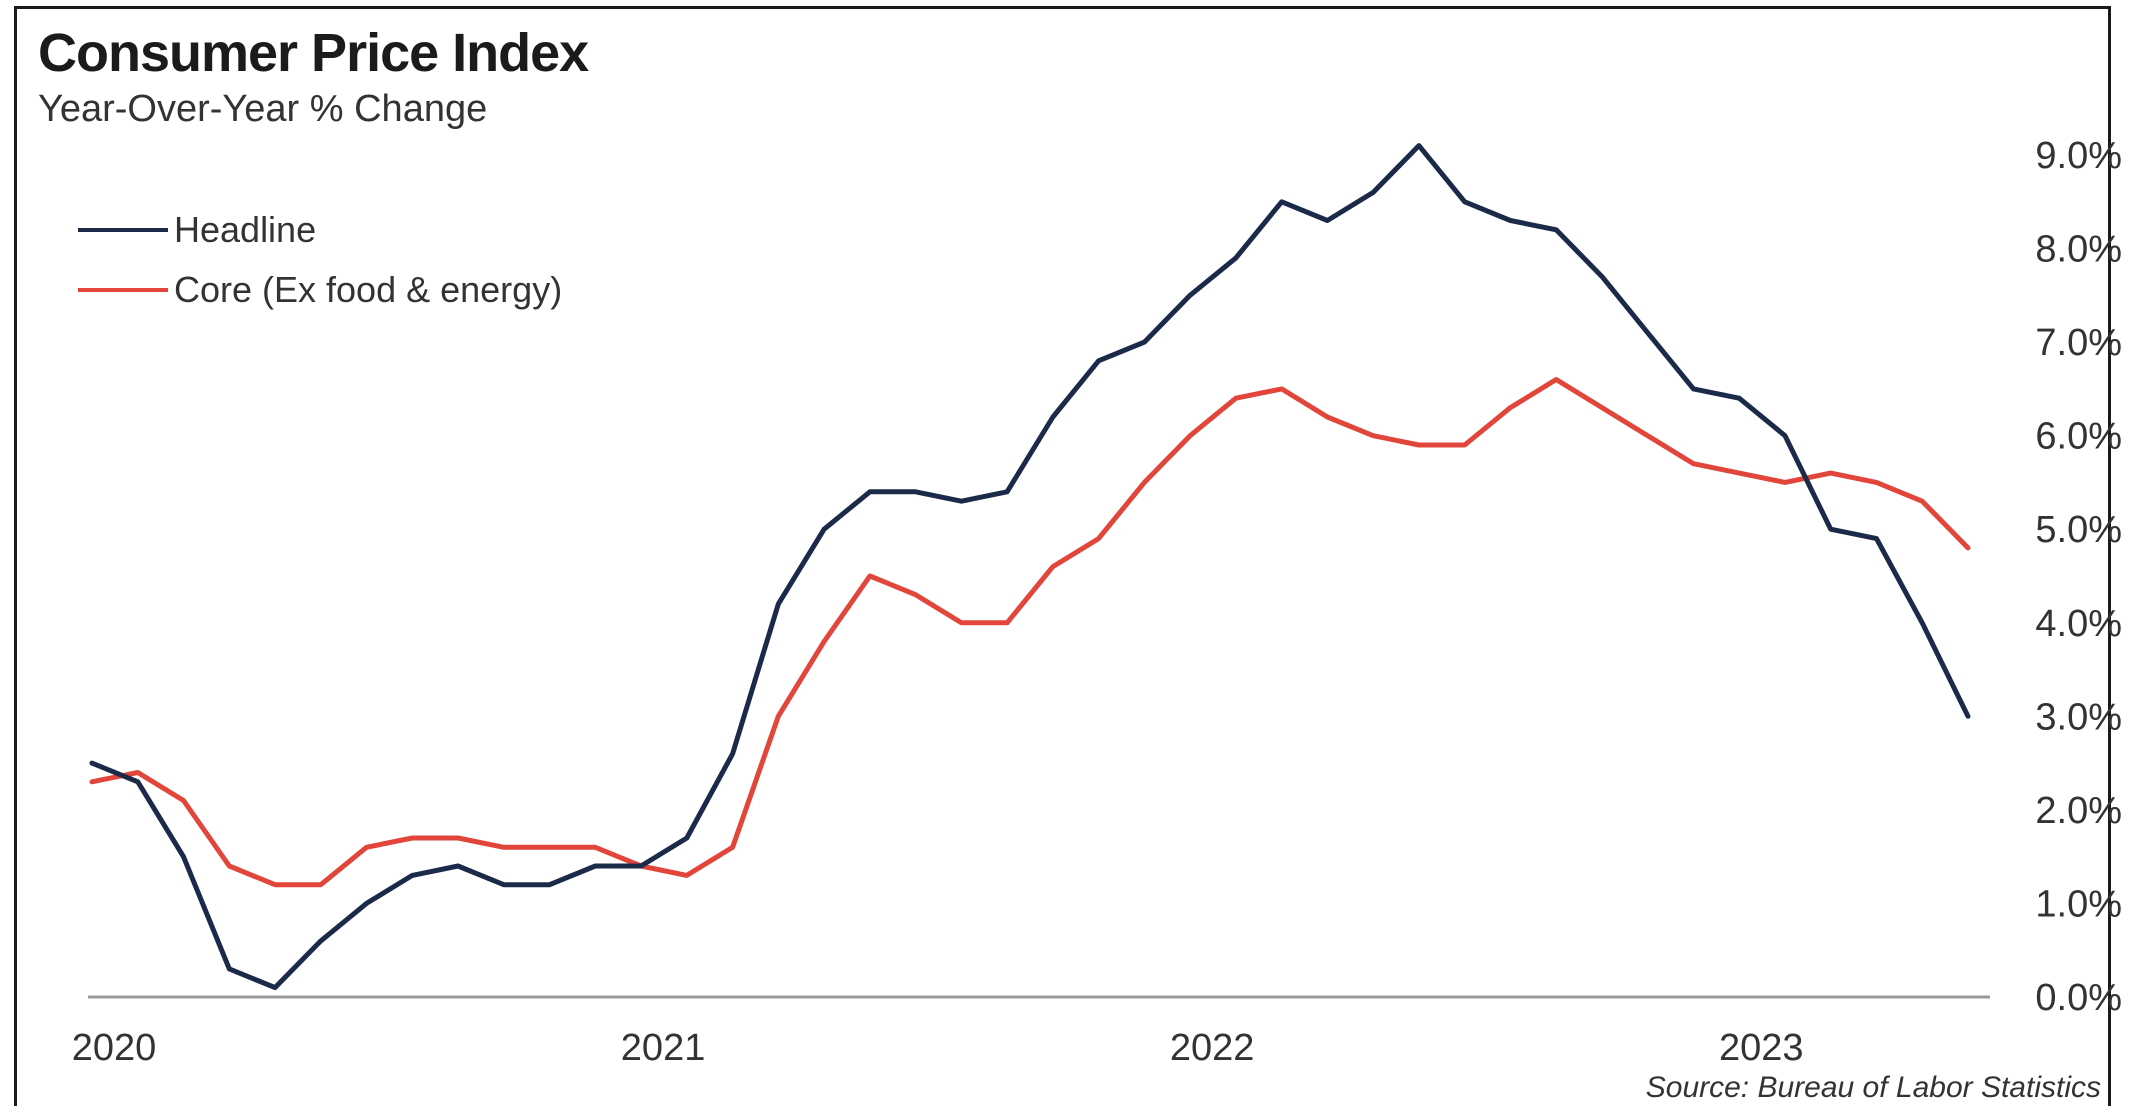 This screenshot has width=2129, height=1113. Describe the element at coordinates (123, 290) in the screenshot. I see `legend-swatch-core` at that location.